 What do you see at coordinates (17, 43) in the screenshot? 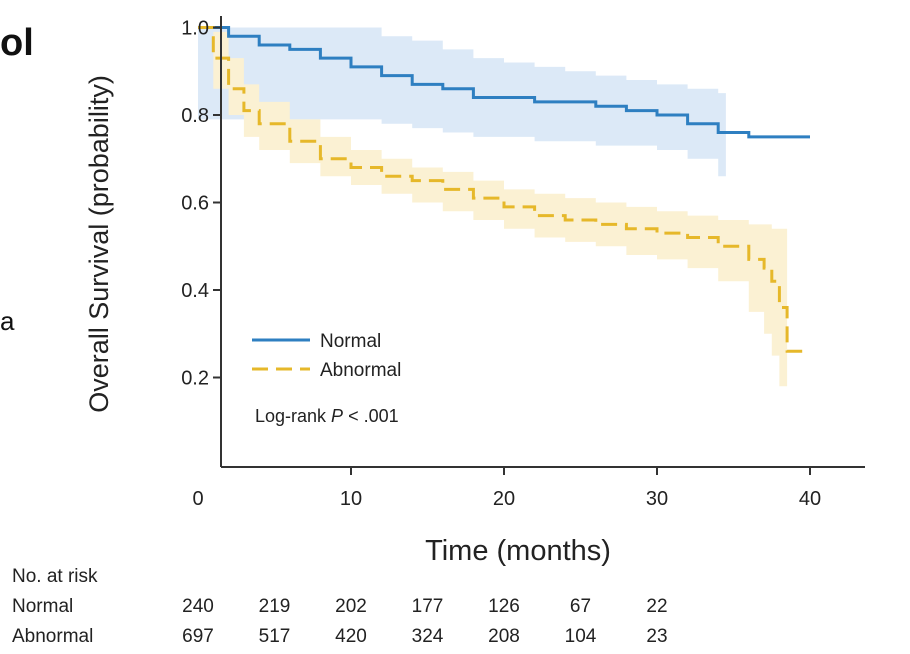
I see `cropped-heading-text: ol` at bounding box center [17, 43].